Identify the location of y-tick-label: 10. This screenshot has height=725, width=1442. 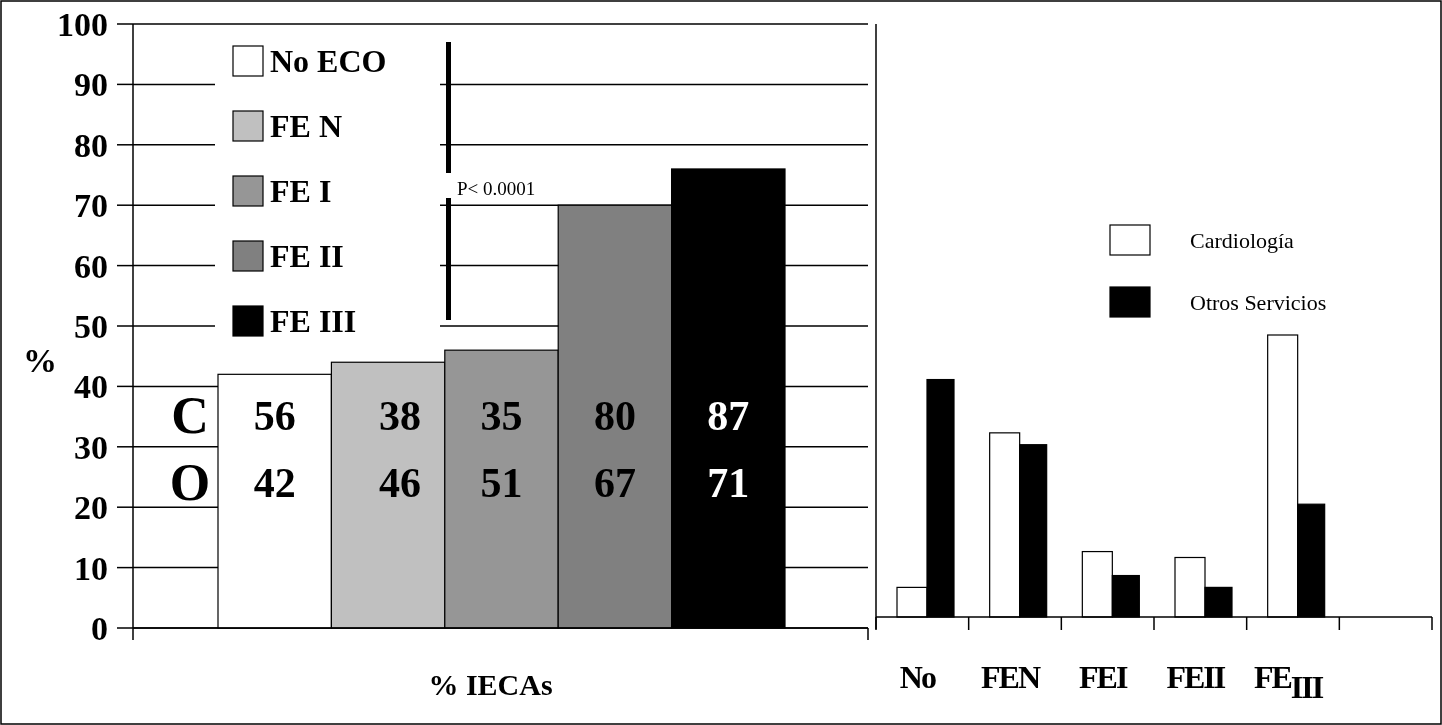
(91, 568).